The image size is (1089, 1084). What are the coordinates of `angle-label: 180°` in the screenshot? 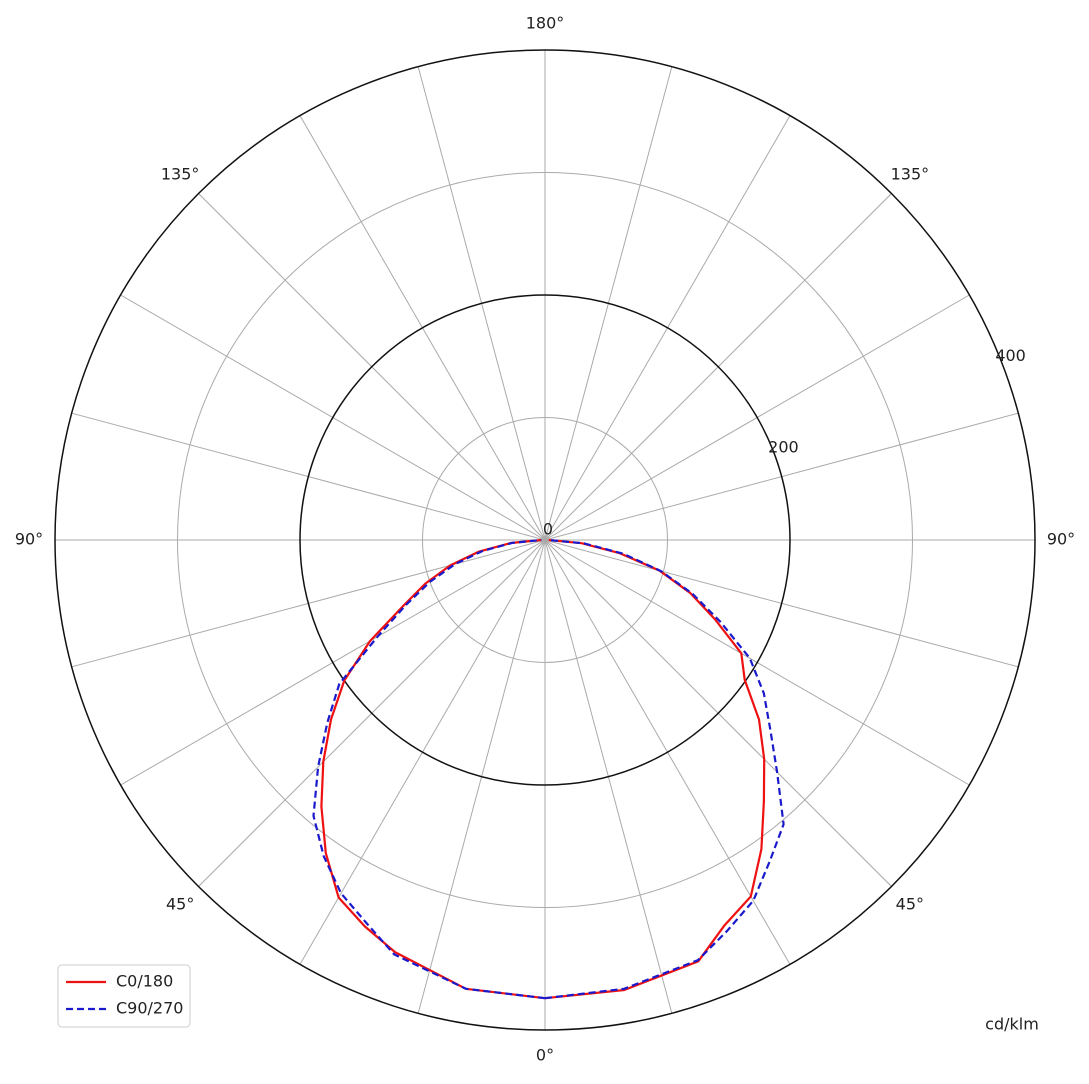 It's located at (545, 23).